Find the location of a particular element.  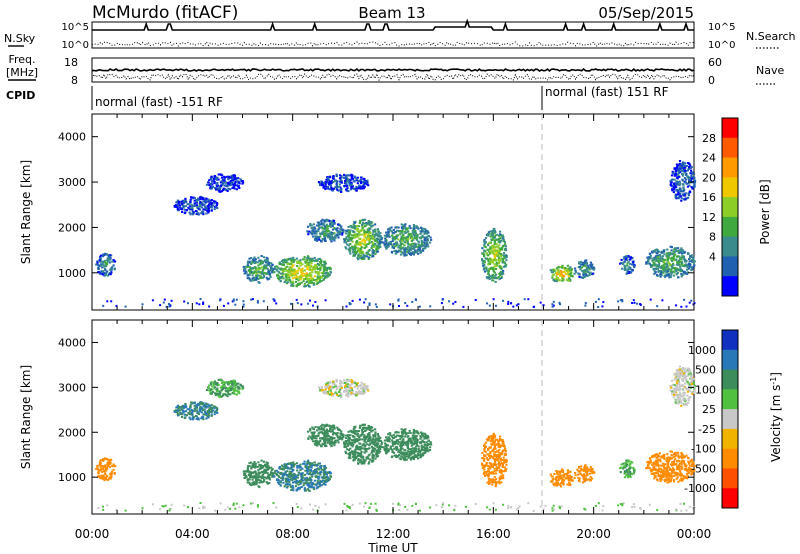

nsky-tick-bottom: 10^0 is located at coordinates (75, 45).